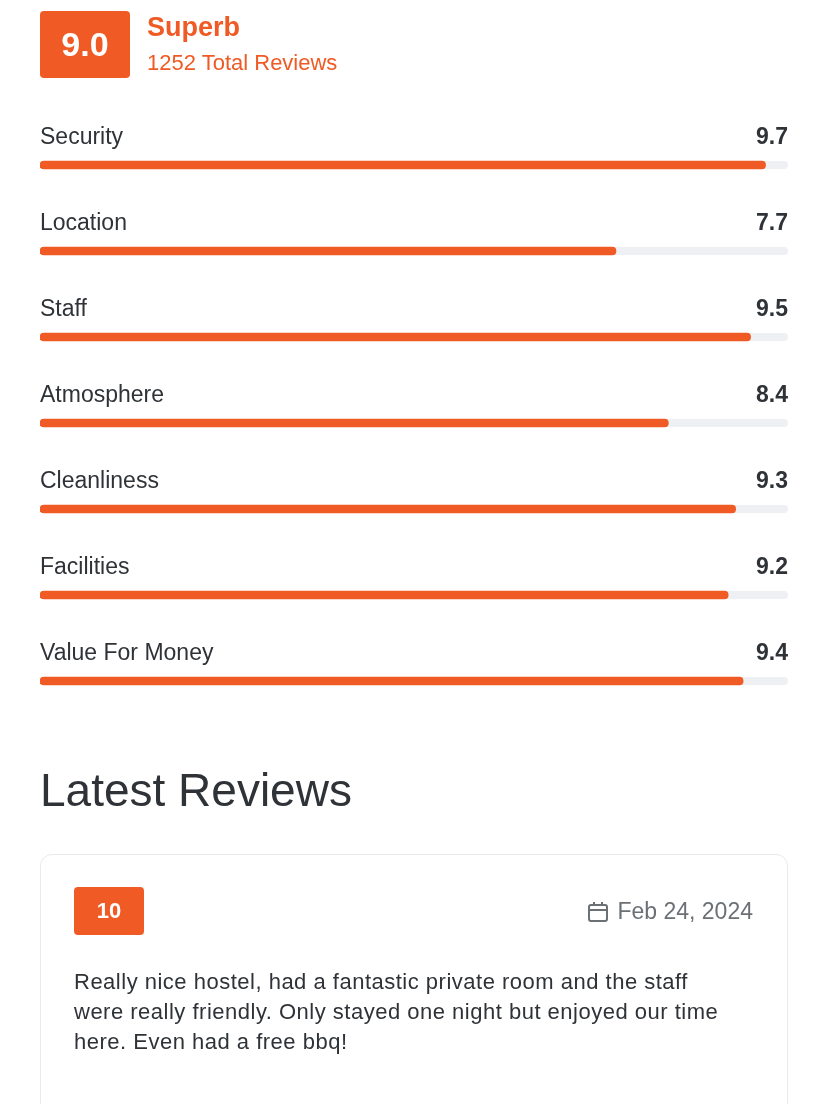 The width and height of the screenshot is (828, 1104). Describe the element at coordinates (772, 480) in the screenshot. I see `data-label: 9.3` at that location.